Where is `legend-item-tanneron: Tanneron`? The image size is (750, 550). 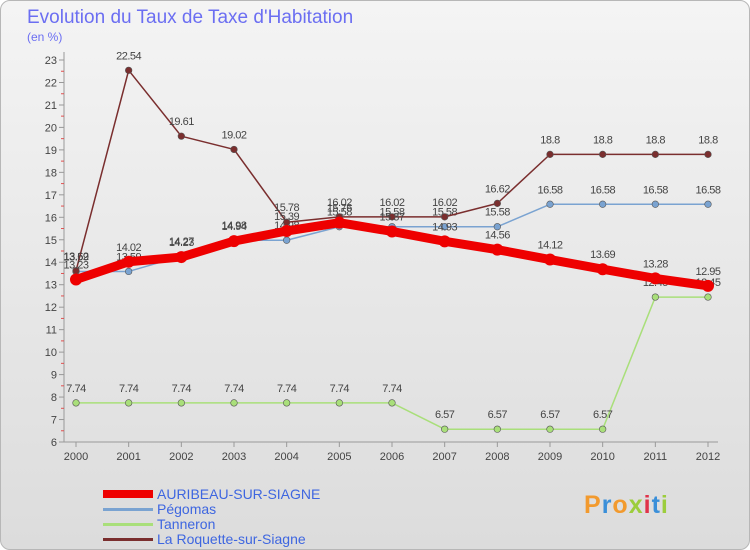 legend-item-tanneron: Tanneron is located at coordinates (253, 524).